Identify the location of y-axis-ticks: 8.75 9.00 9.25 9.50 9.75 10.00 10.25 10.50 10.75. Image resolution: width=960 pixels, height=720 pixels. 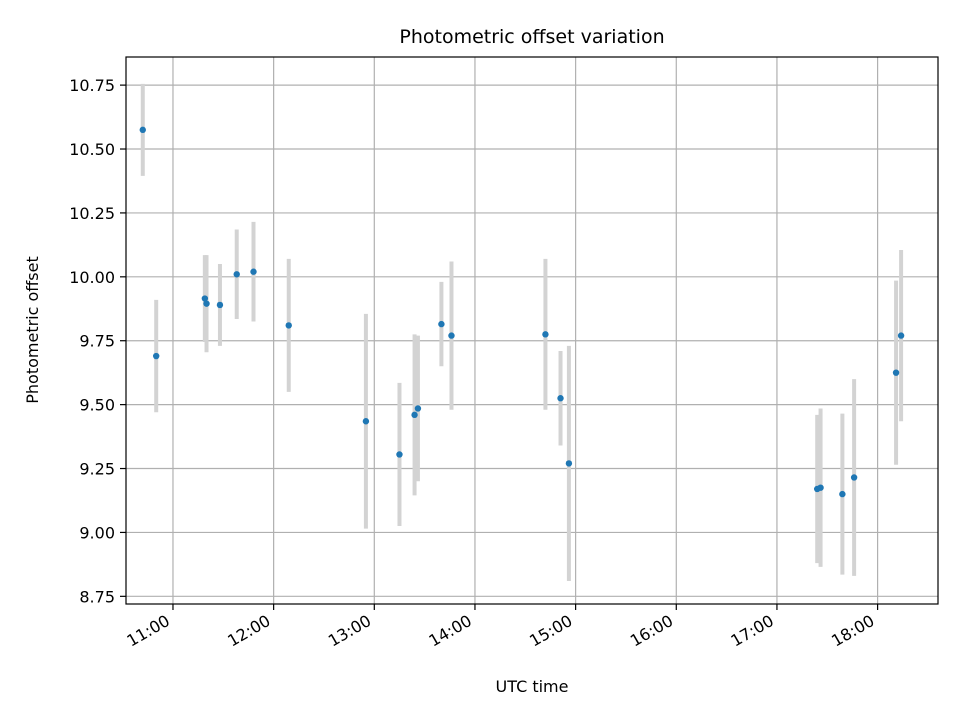
(97, 341).